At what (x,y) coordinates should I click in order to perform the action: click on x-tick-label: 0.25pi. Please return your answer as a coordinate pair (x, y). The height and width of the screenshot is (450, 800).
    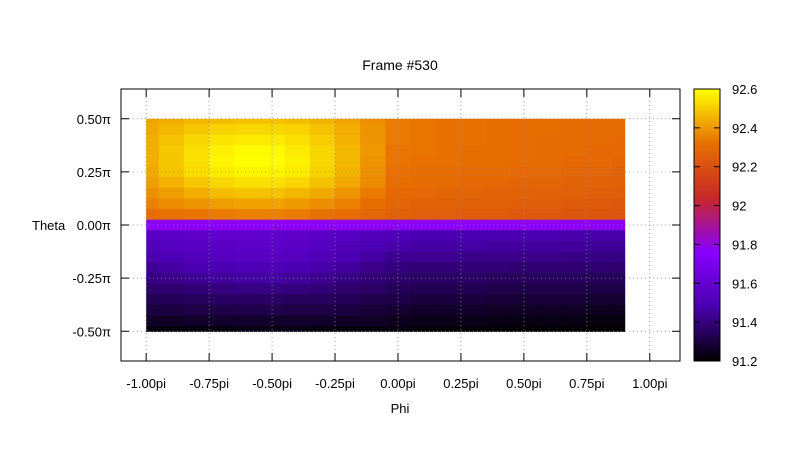
    Looking at the image, I should click on (461, 383).